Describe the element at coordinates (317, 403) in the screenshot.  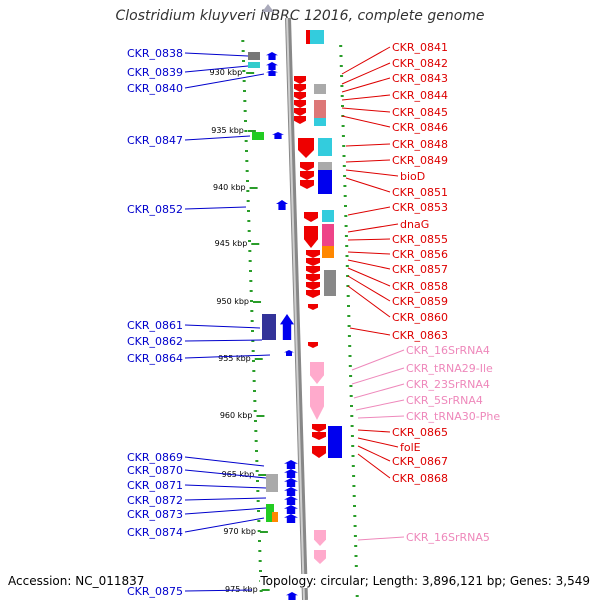
I see `gene-rna` at that location.